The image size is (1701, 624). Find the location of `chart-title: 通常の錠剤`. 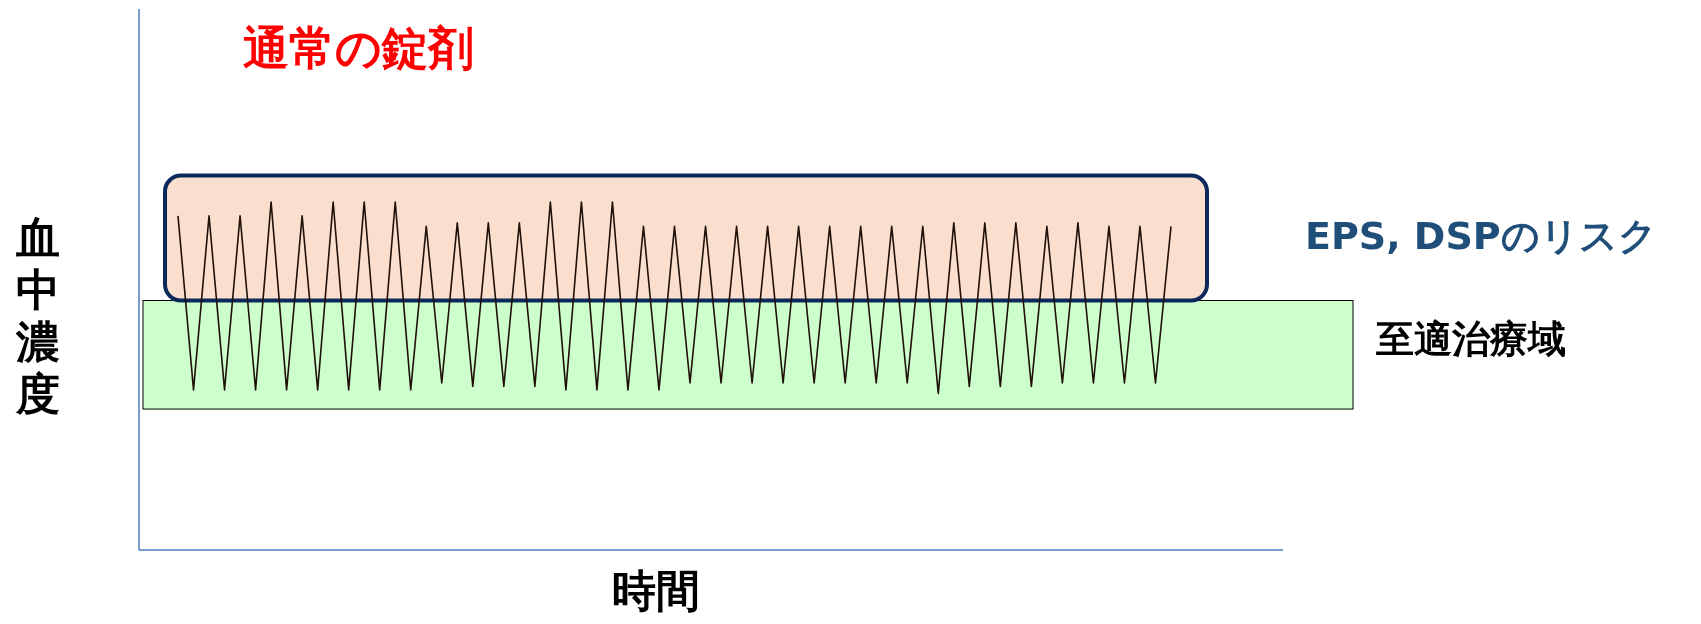

chart-title: 通常の錠剤 is located at coordinates (358, 48).